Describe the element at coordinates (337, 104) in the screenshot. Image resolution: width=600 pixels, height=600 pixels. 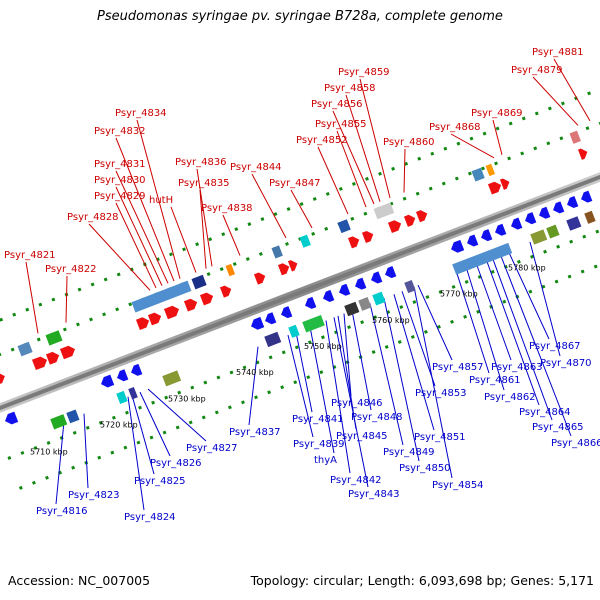
I see `gene-label-top: Psyr_4856` at that location.